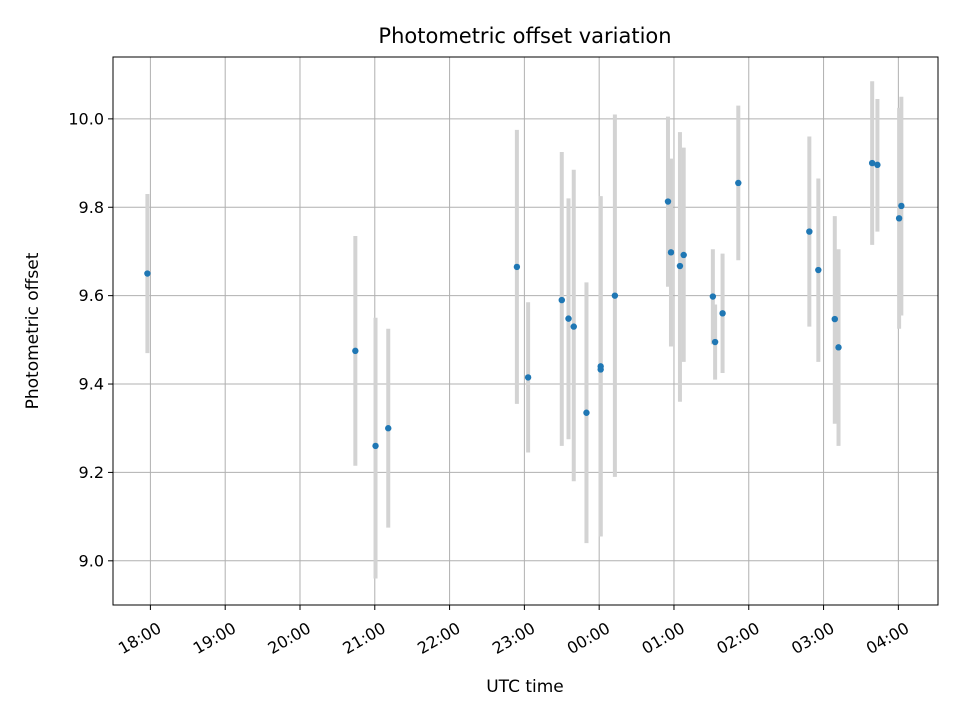 This screenshot has width=960, height=720. I want to click on y-tick-label: 9.2, so click(91, 472).